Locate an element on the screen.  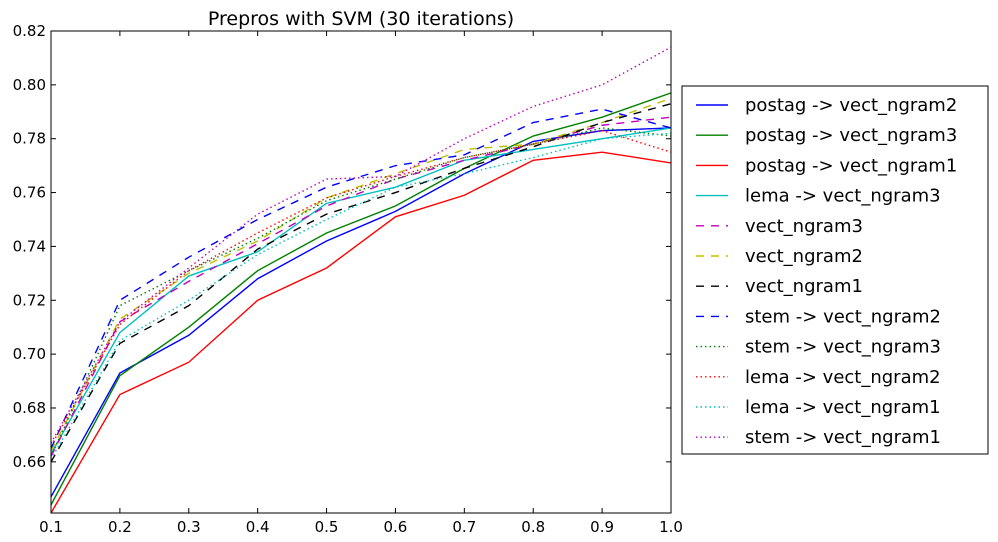
chart-title: Prepros with SVM (30 iterations) is located at coordinates (361, 19).